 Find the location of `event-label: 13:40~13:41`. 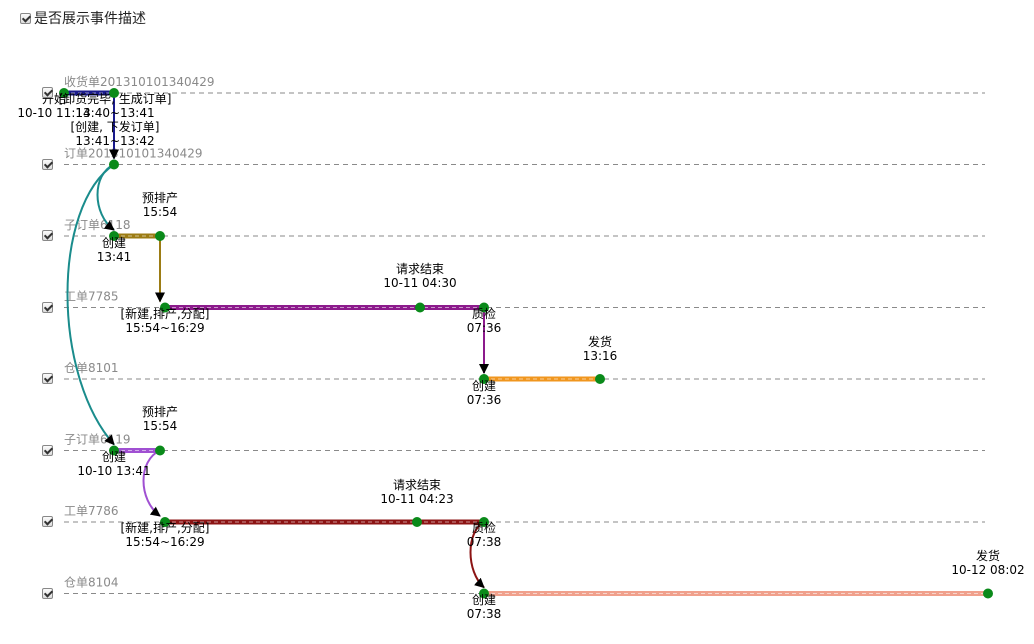

event-label: 13:40~13:41 is located at coordinates (114, 113).